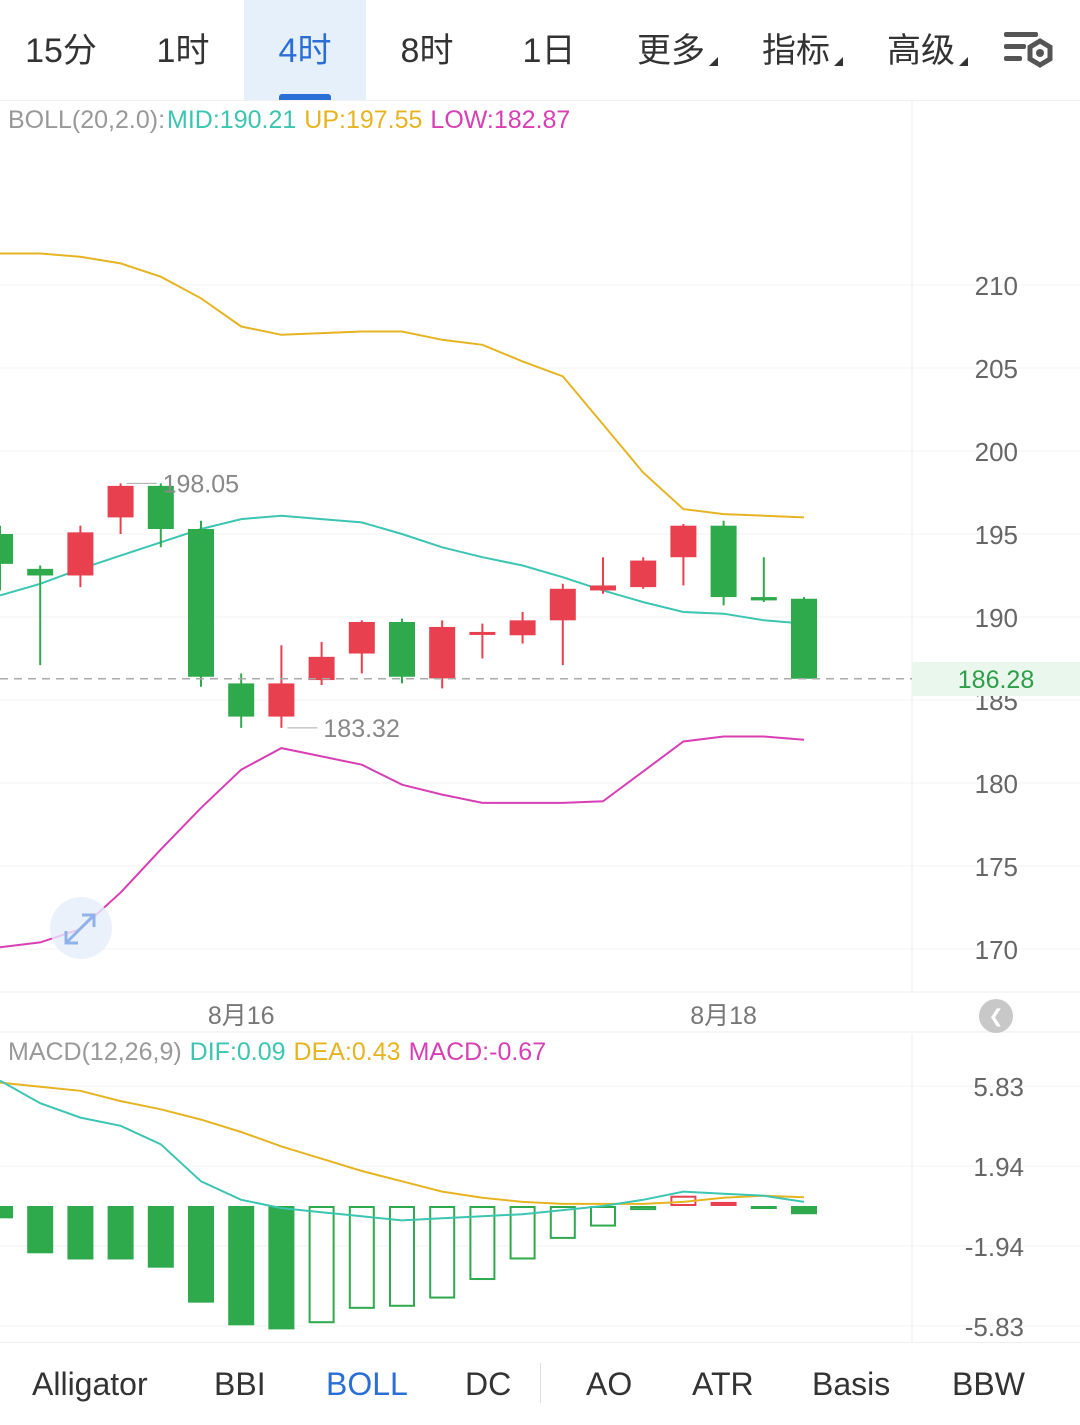  I want to click on indicator-label: Basis, so click(851, 1384).